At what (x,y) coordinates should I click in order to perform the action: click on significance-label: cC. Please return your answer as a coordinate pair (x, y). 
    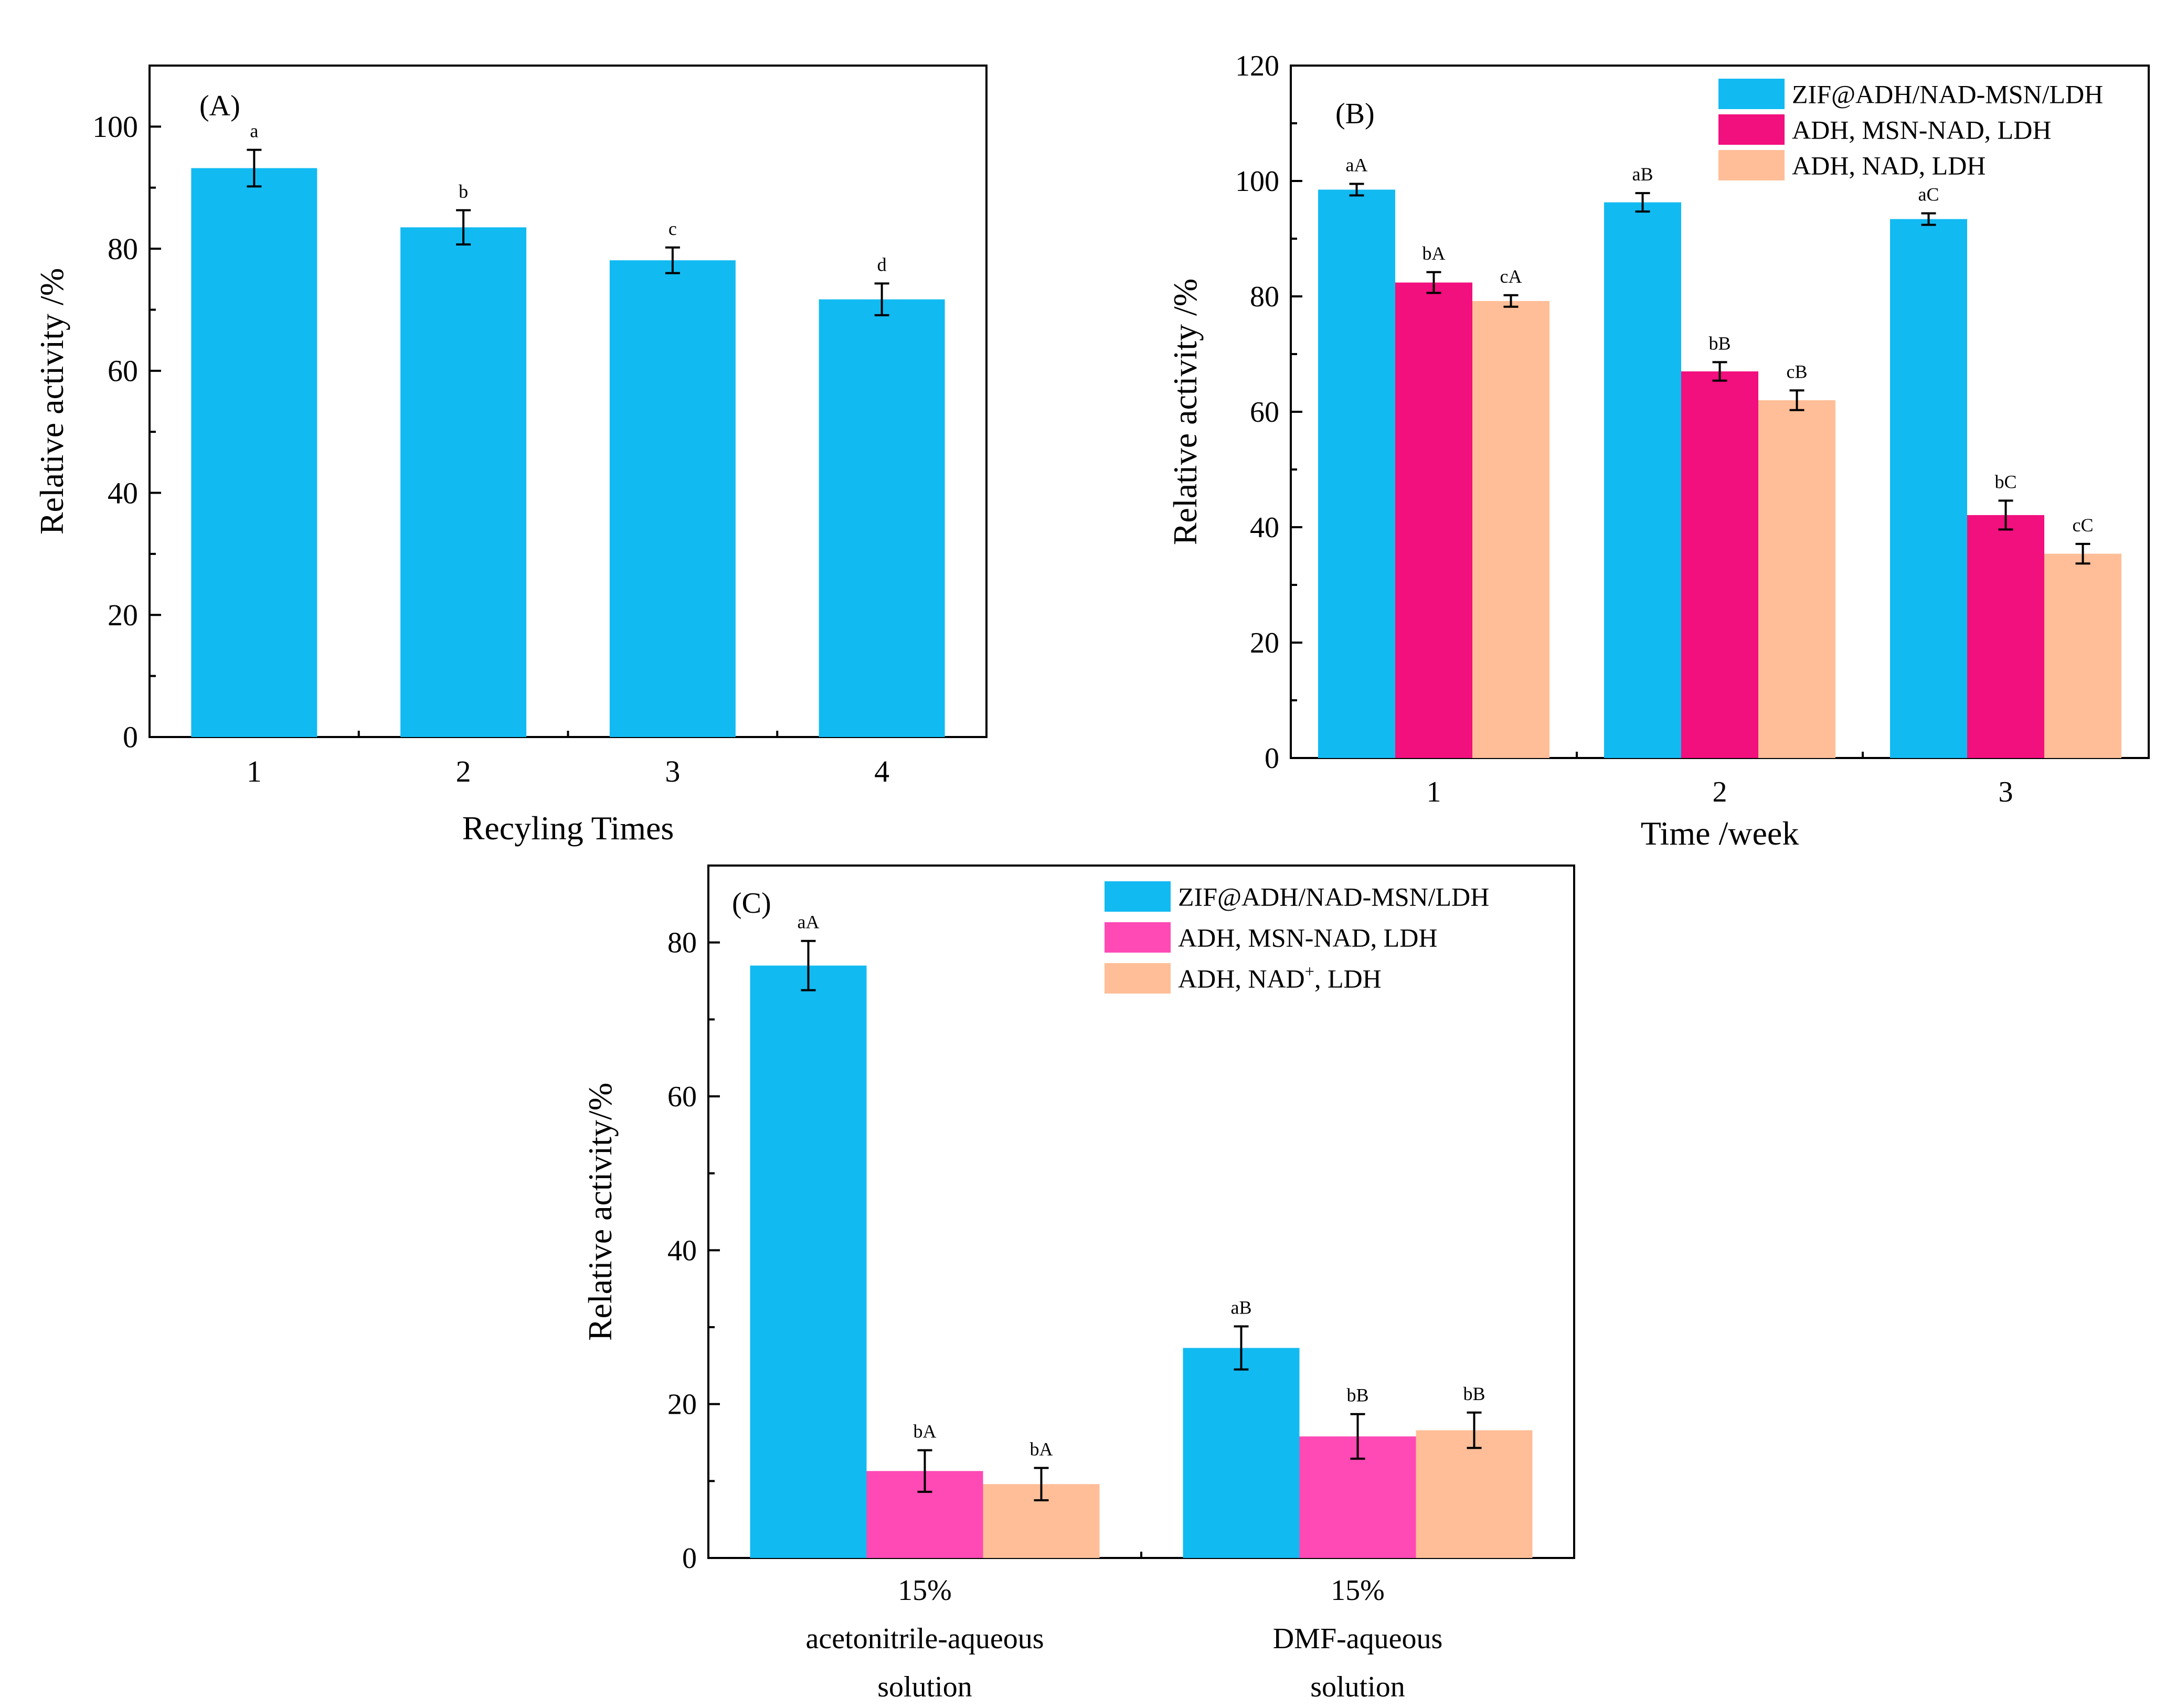
    Looking at the image, I should click on (2083, 525).